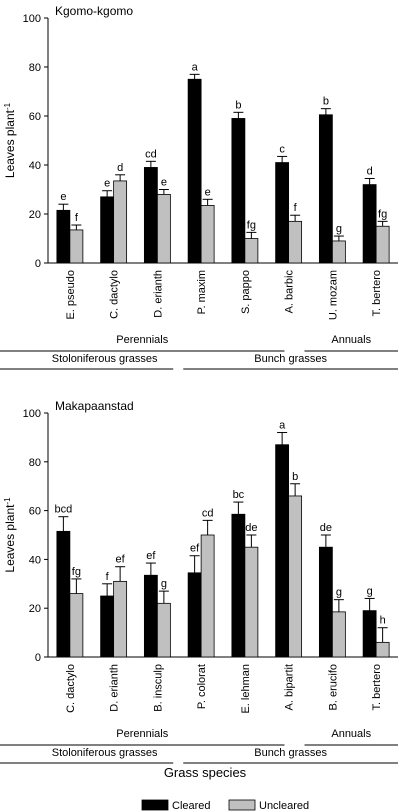 The width and height of the screenshot is (404, 812). What do you see at coordinates (202, 686) in the screenshot?
I see `category-label: P. colorat` at bounding box center [202, 686].